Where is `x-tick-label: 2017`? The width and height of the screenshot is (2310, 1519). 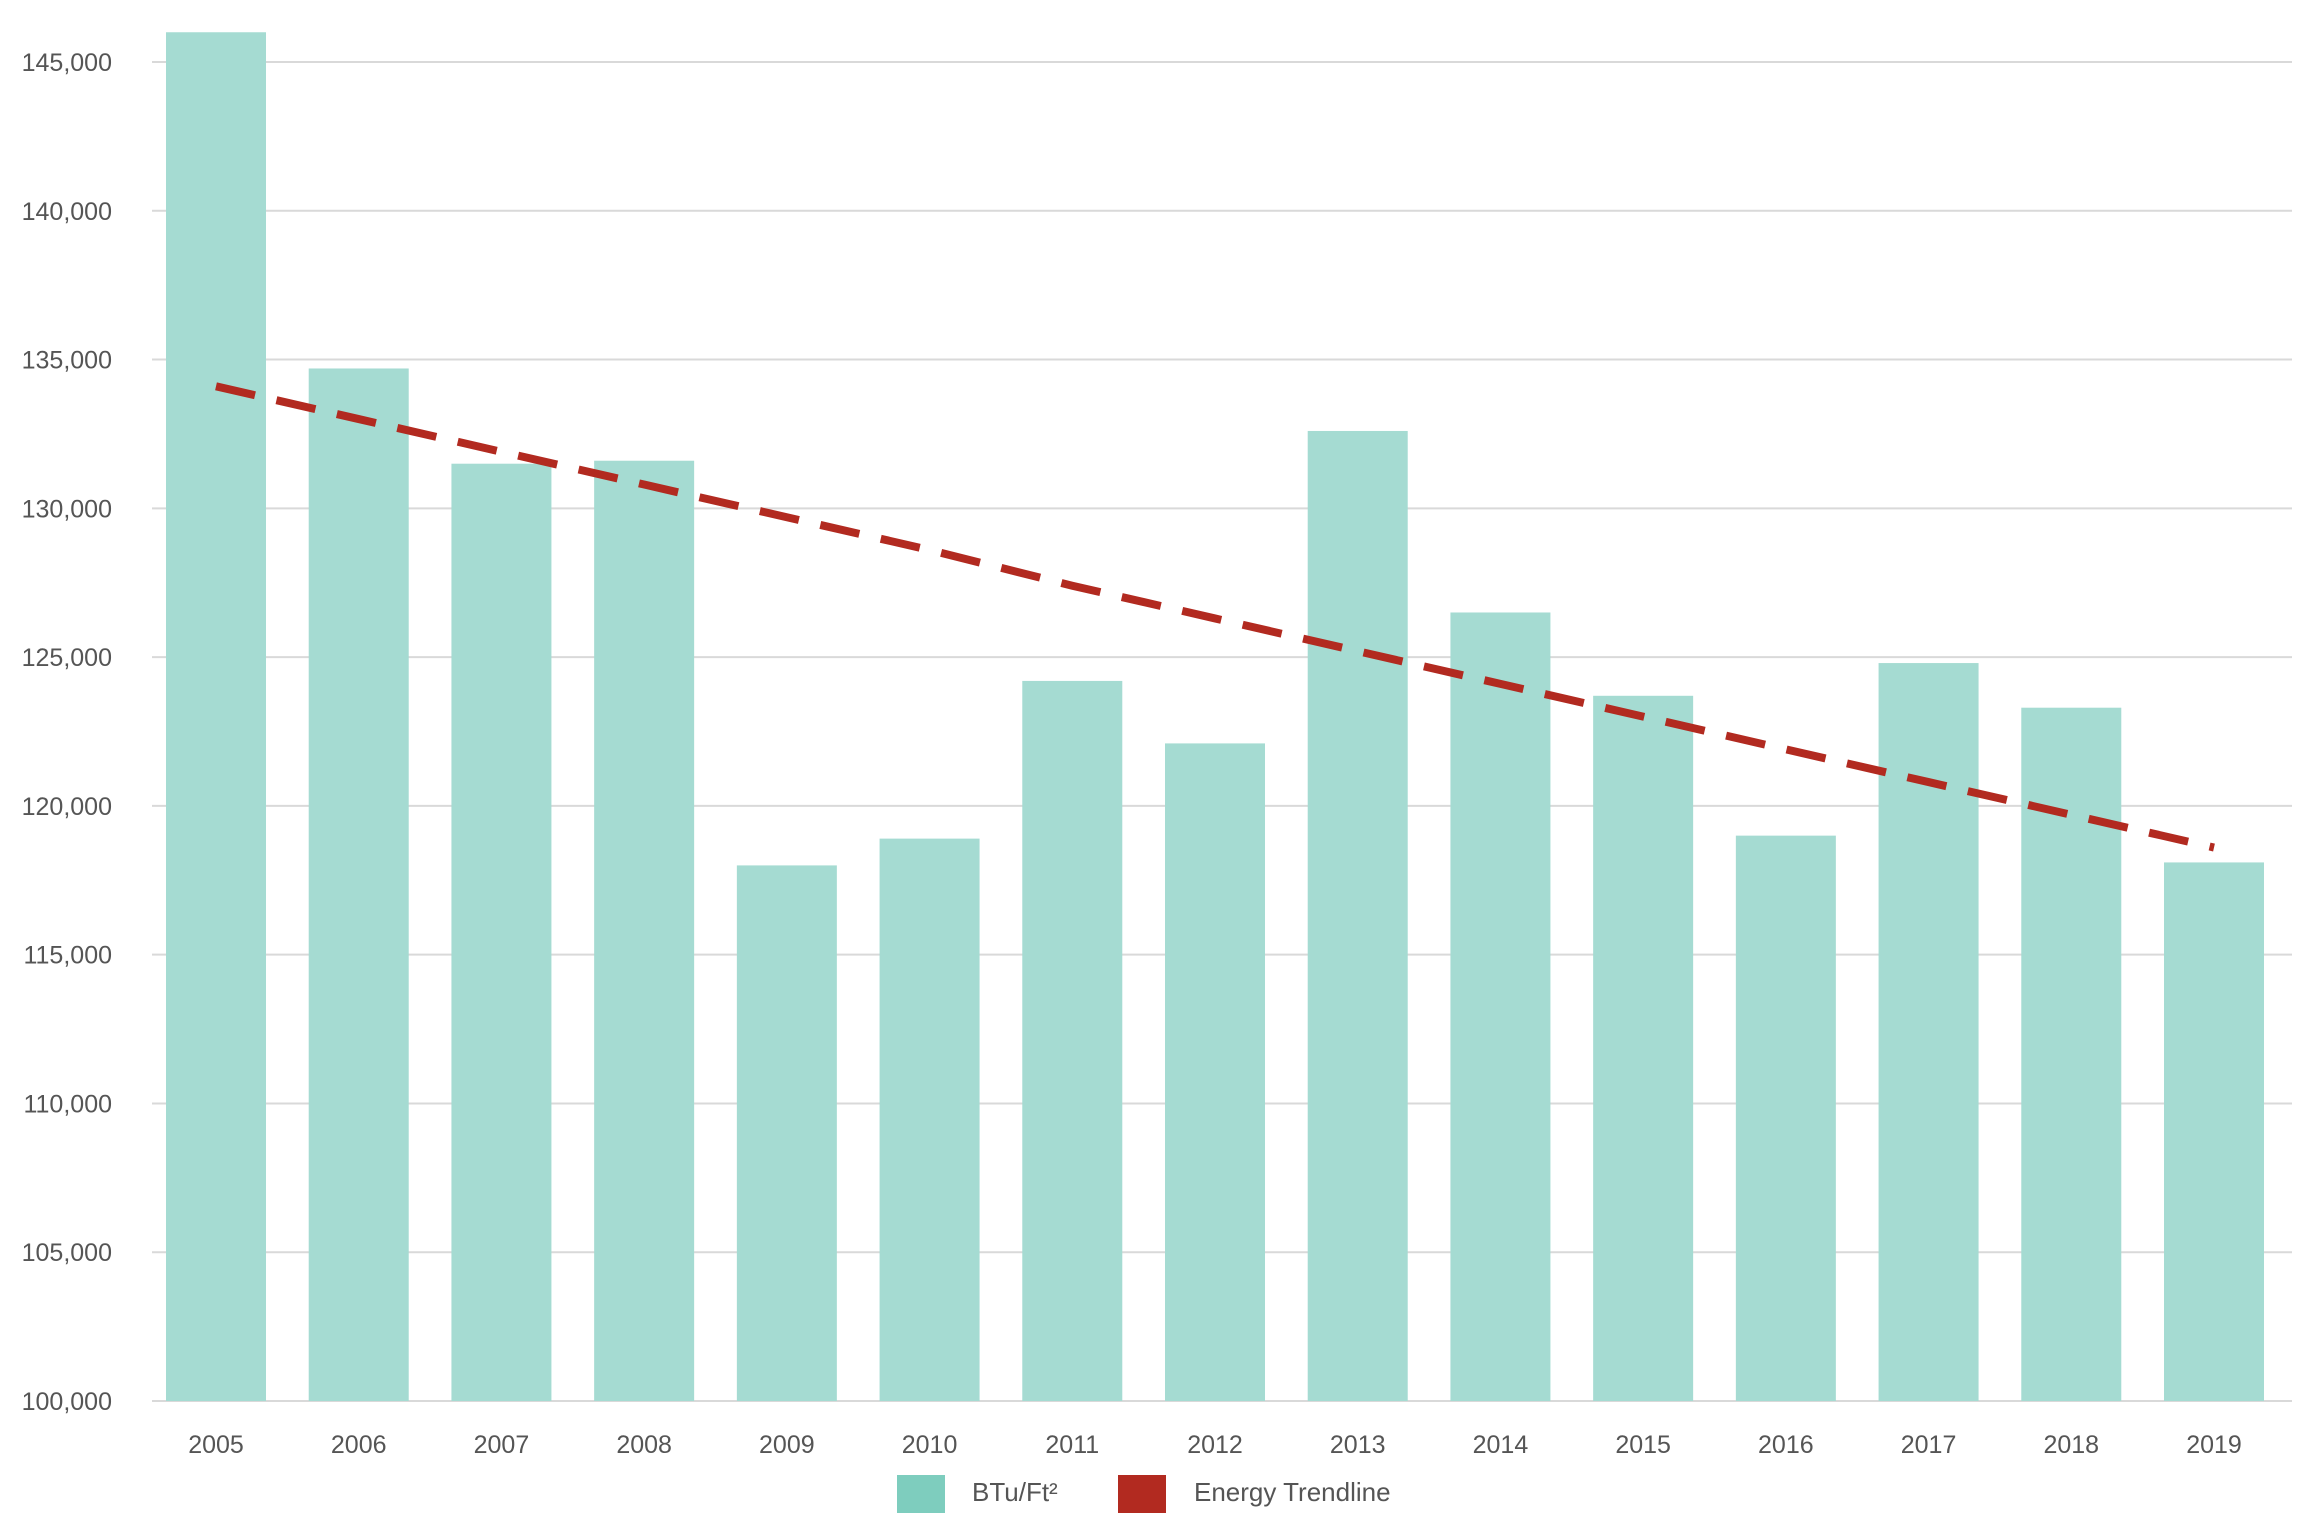
x-tick-label: 2017 is located at coordinates (1929, 1445).